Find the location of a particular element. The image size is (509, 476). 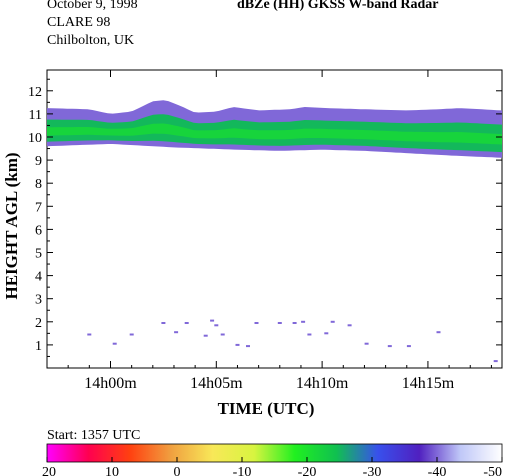

colorbar-tick-label: 10 is located at coordinates (112, 470).